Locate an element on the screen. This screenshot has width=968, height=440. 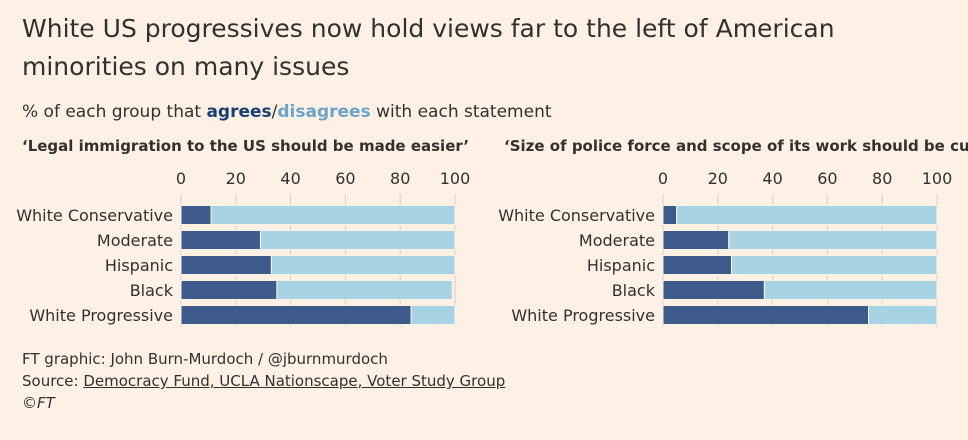
subtitle-slash: / is located at coordinates (274, 112).